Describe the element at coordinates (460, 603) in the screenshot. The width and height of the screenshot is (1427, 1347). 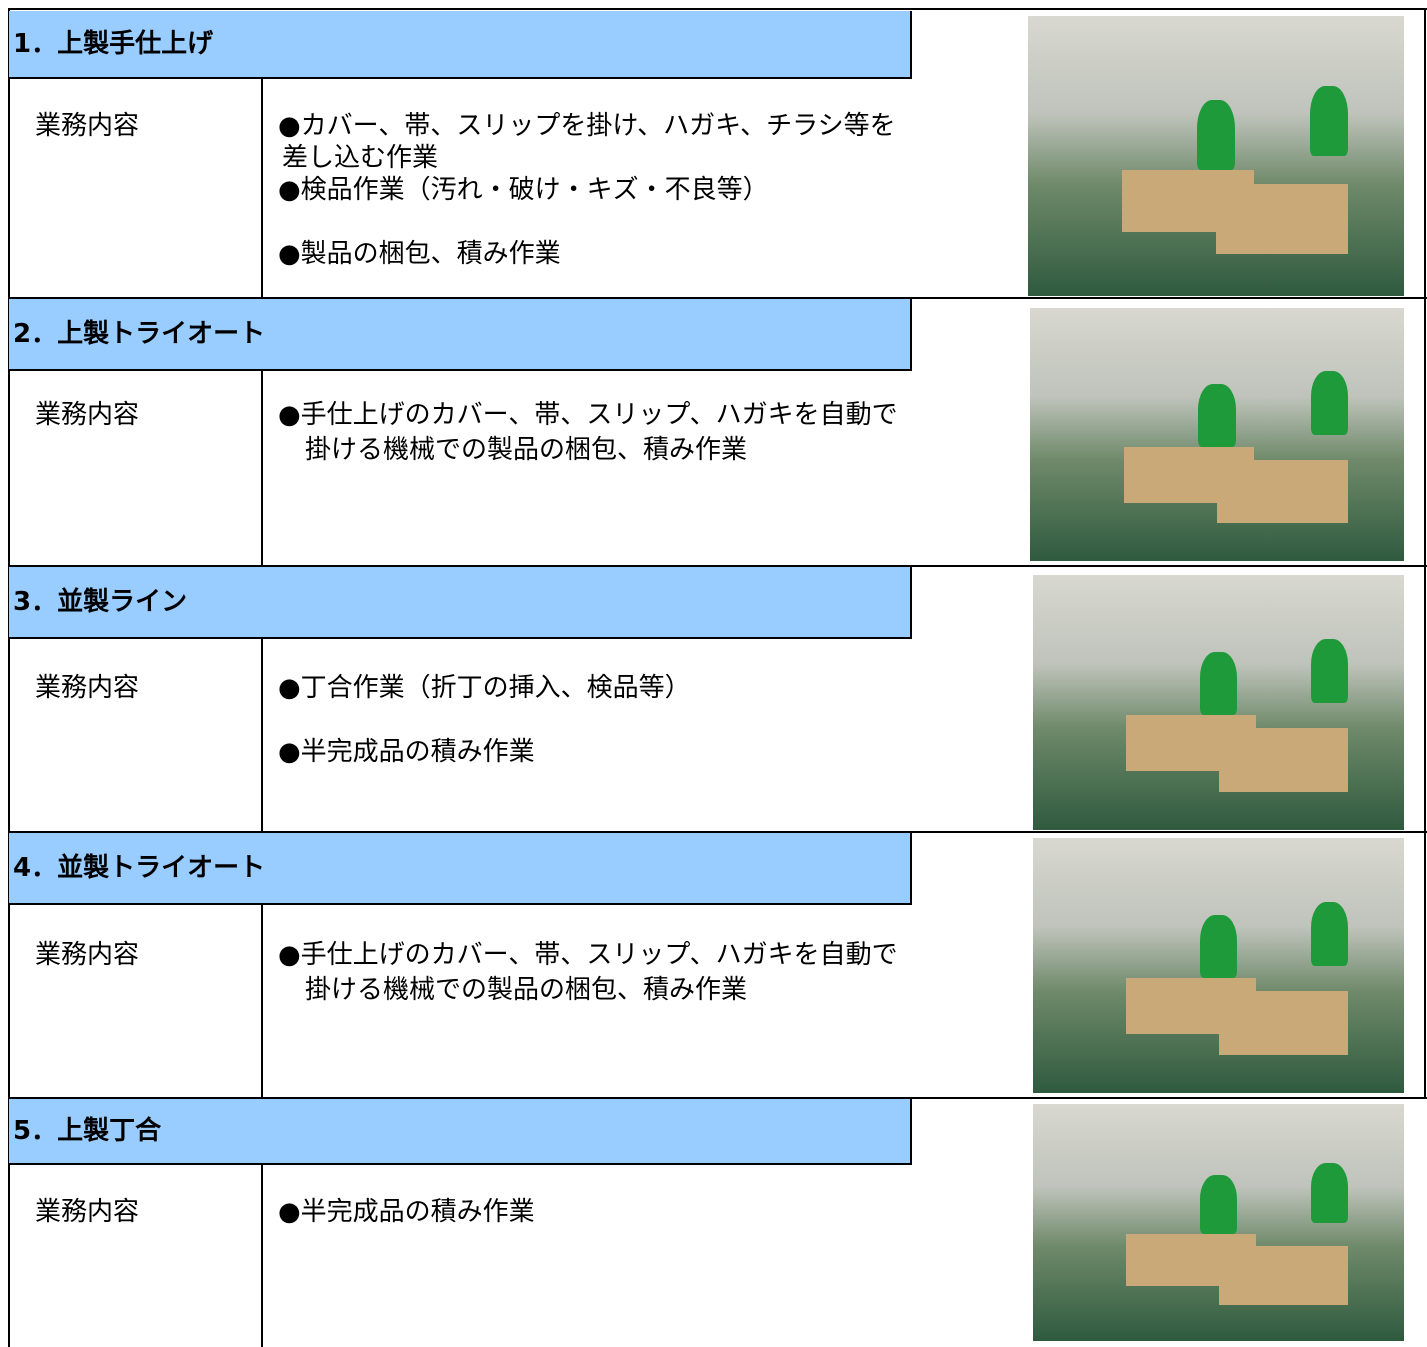
I see `section-header: 3．並製ライン` at that location.